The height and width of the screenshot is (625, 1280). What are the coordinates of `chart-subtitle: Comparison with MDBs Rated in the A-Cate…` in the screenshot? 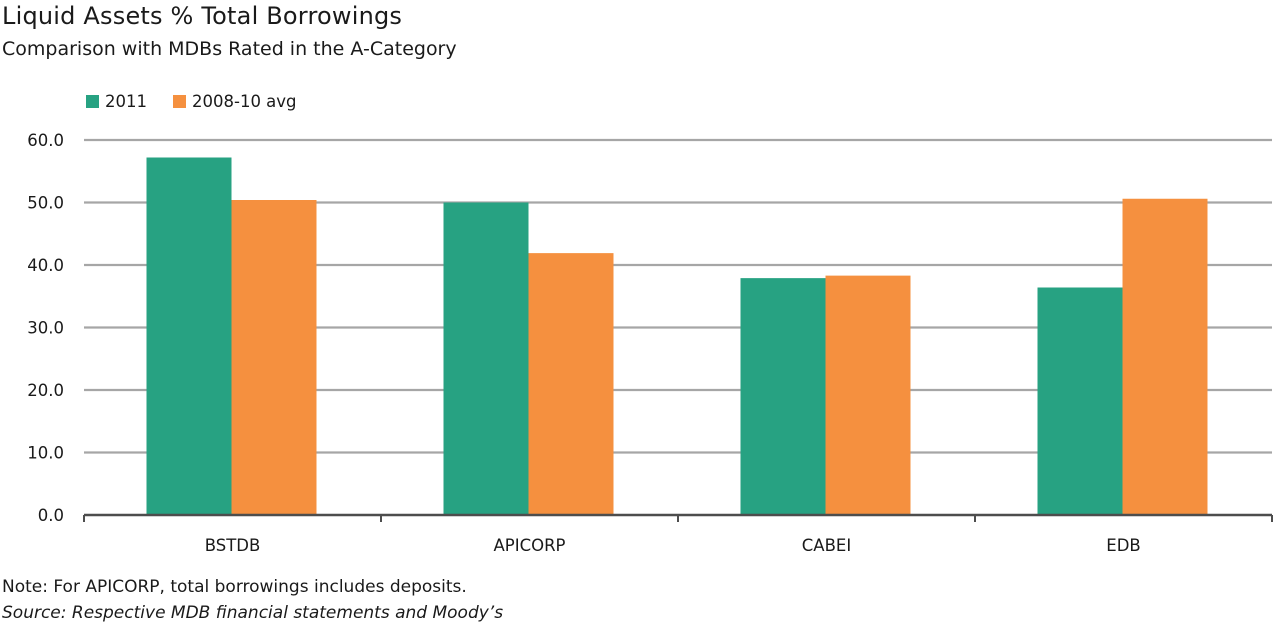 It's located at (229, 49).